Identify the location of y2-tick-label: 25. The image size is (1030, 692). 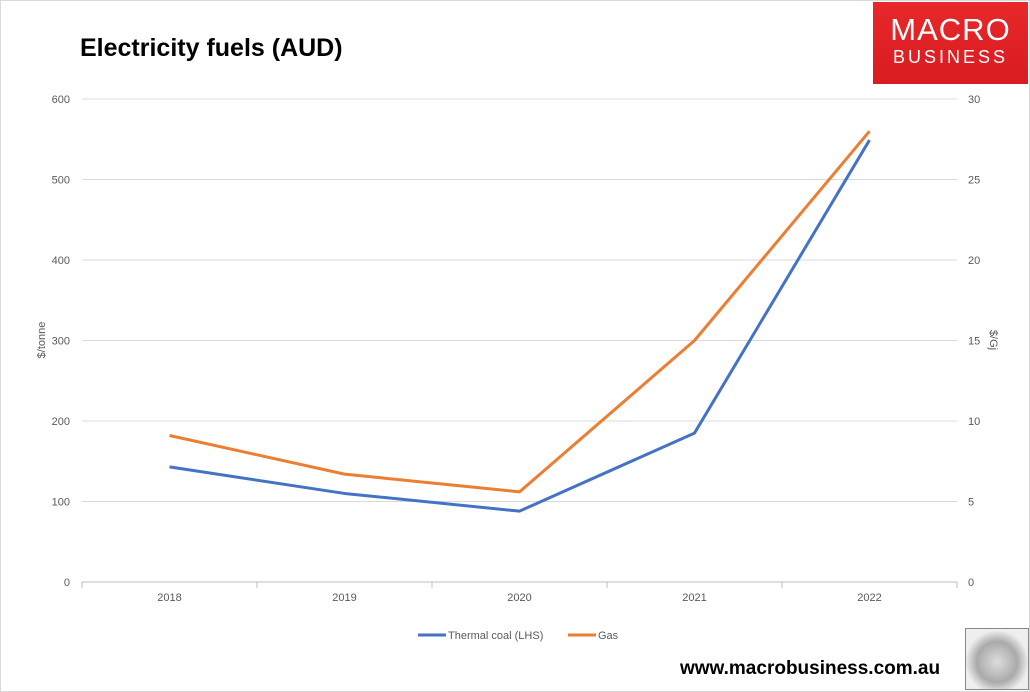
(974, 181).